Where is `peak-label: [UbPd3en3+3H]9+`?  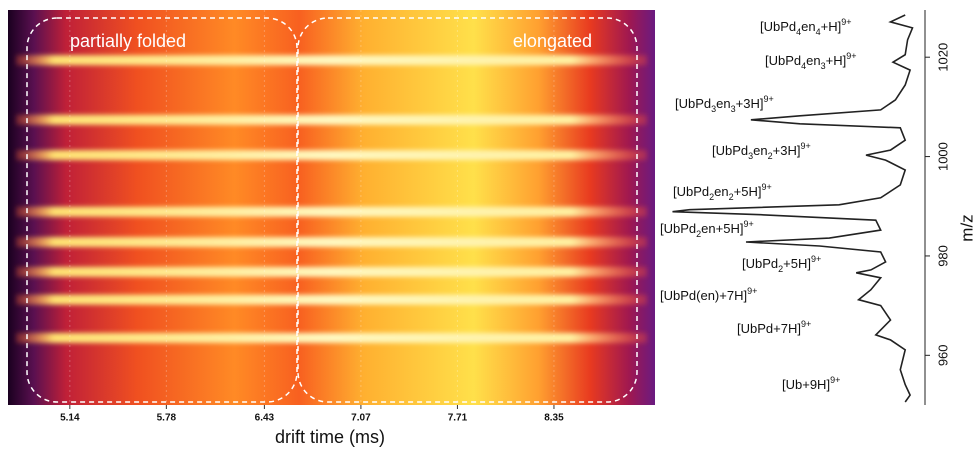
peak-label: [UbPd3en3+3H]9+ is located at coordinates (724, 104).